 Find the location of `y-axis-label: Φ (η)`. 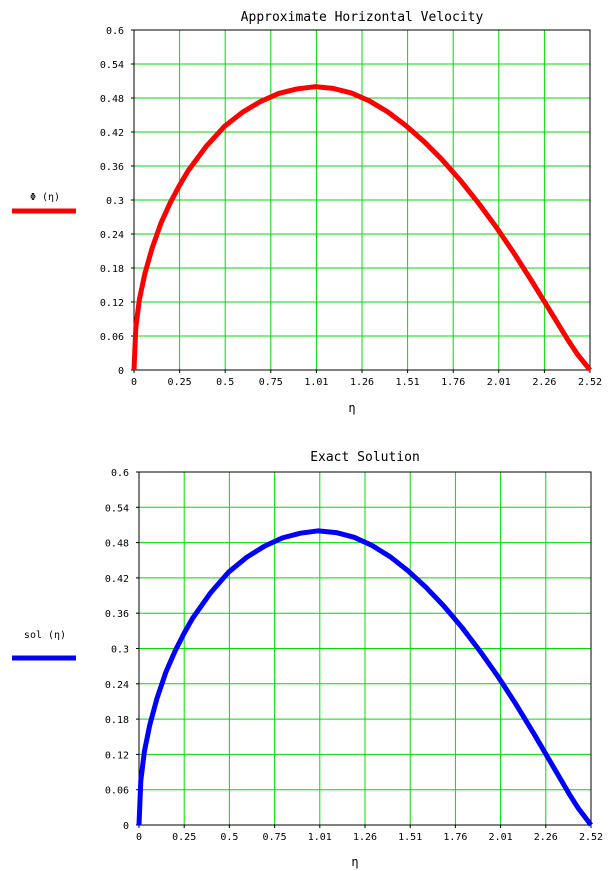

y-axis-label: Φ (η) is located at coordinates (45, 197).